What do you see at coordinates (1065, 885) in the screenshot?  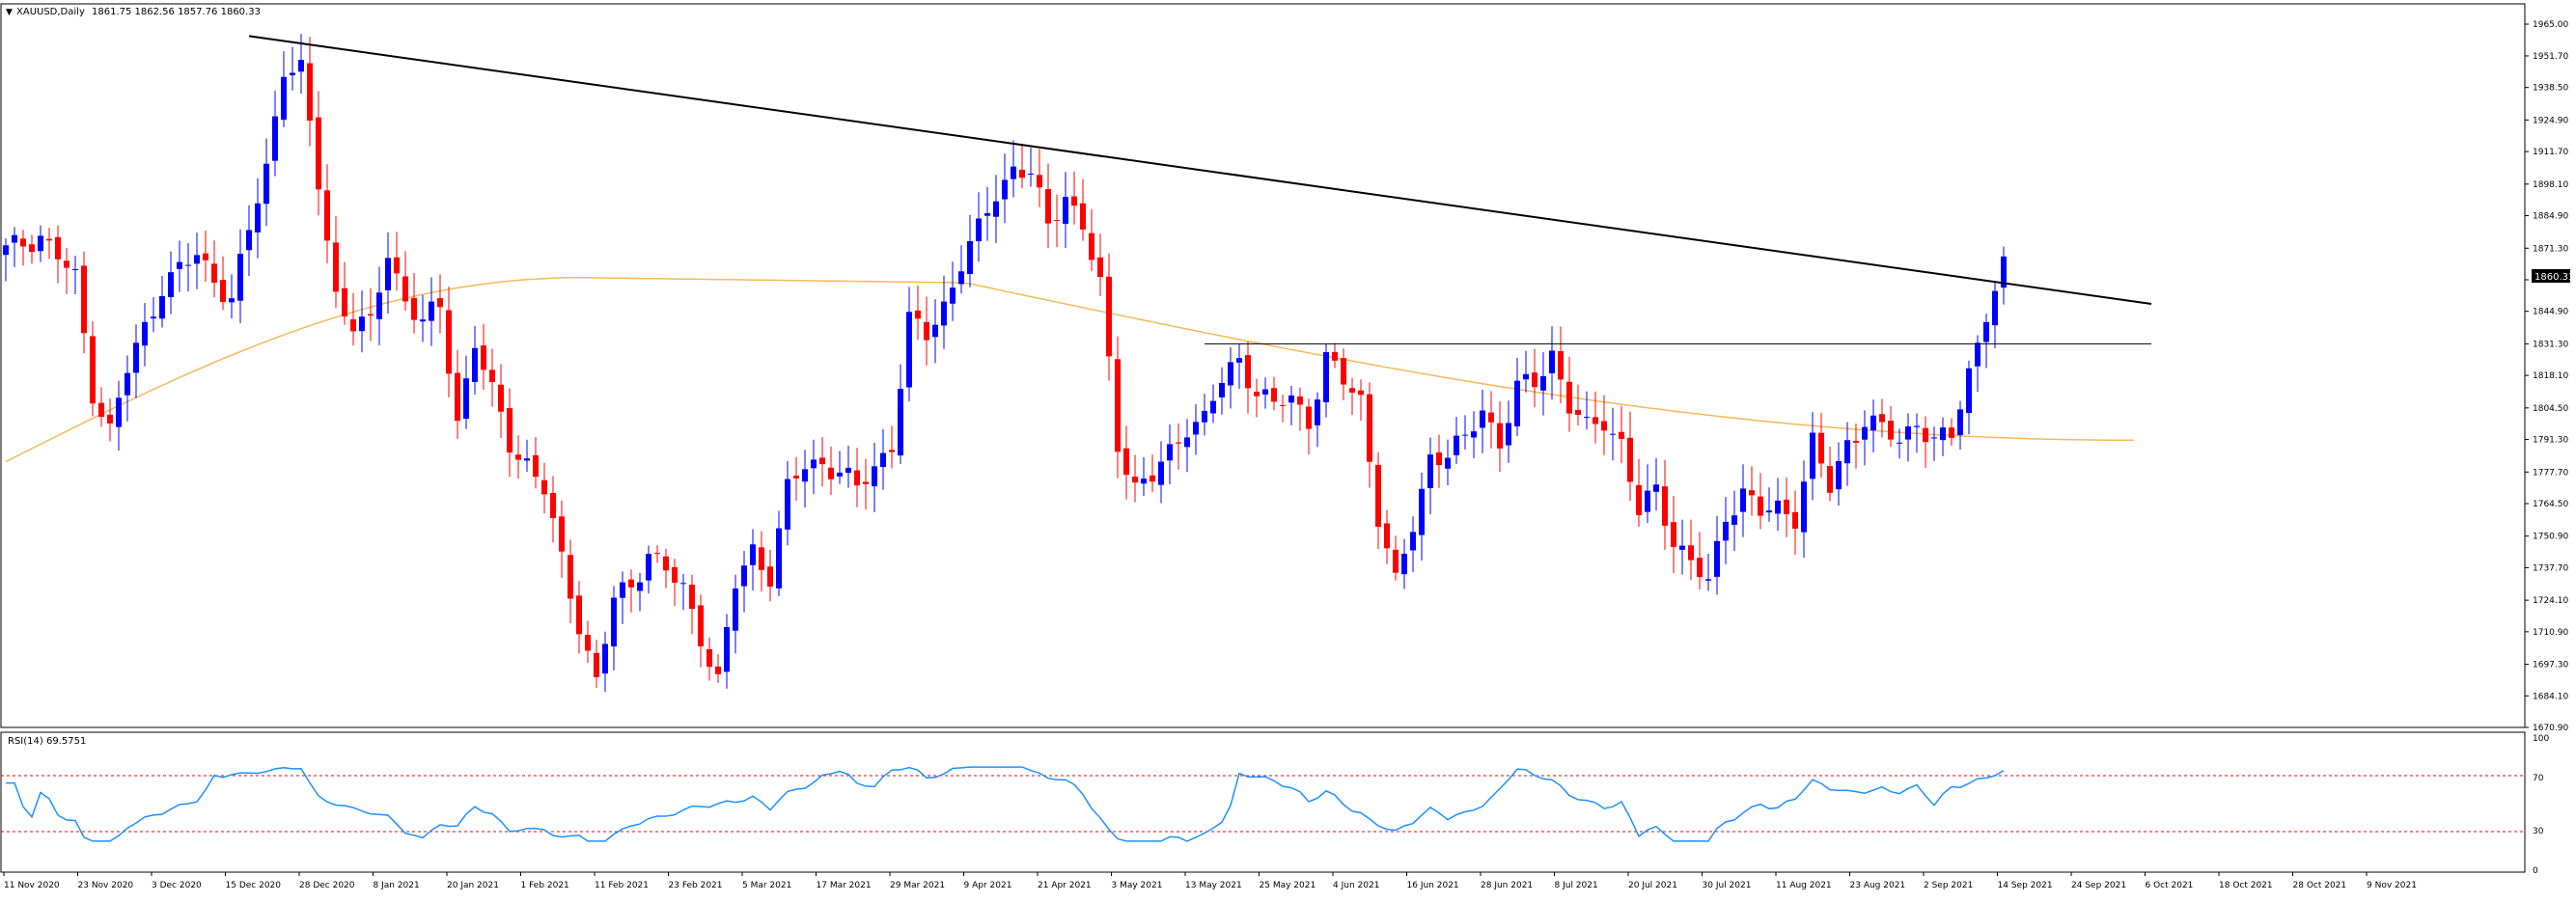 I see `date-tick-label: 21 Apr 2021` at bounding box center [1065, 885].